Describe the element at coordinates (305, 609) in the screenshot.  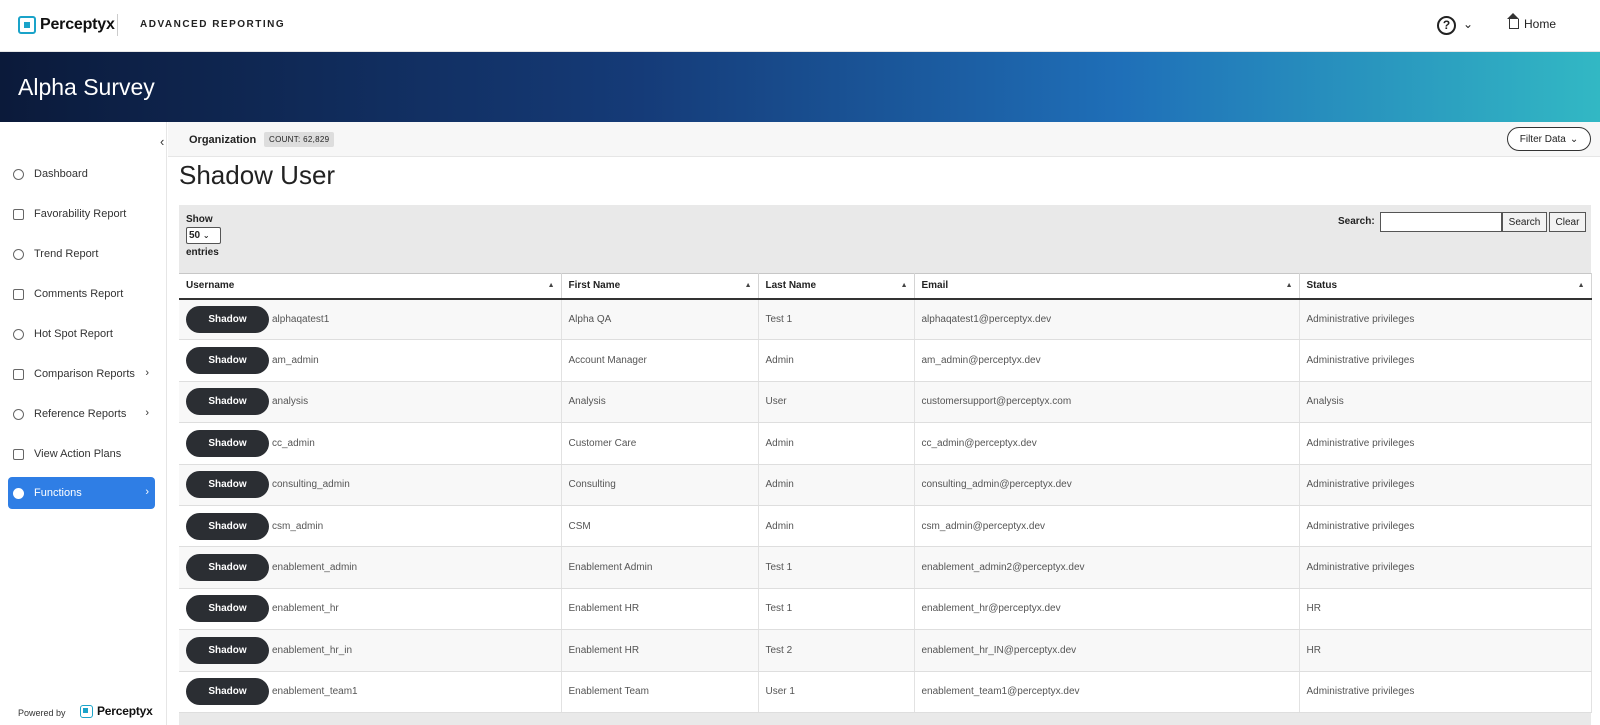
I see `cell-username: enablement_hr` at that location.